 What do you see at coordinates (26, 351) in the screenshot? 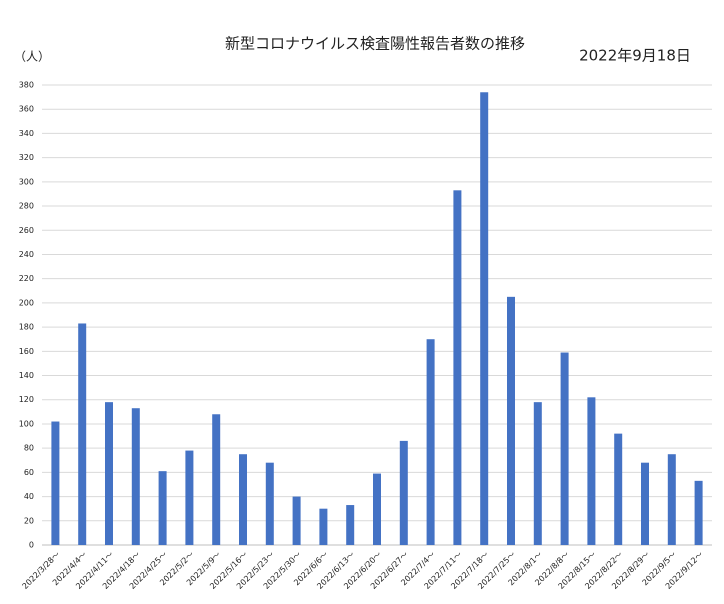
I see `y-tick-label: 160` at bounding box center [26, 351].